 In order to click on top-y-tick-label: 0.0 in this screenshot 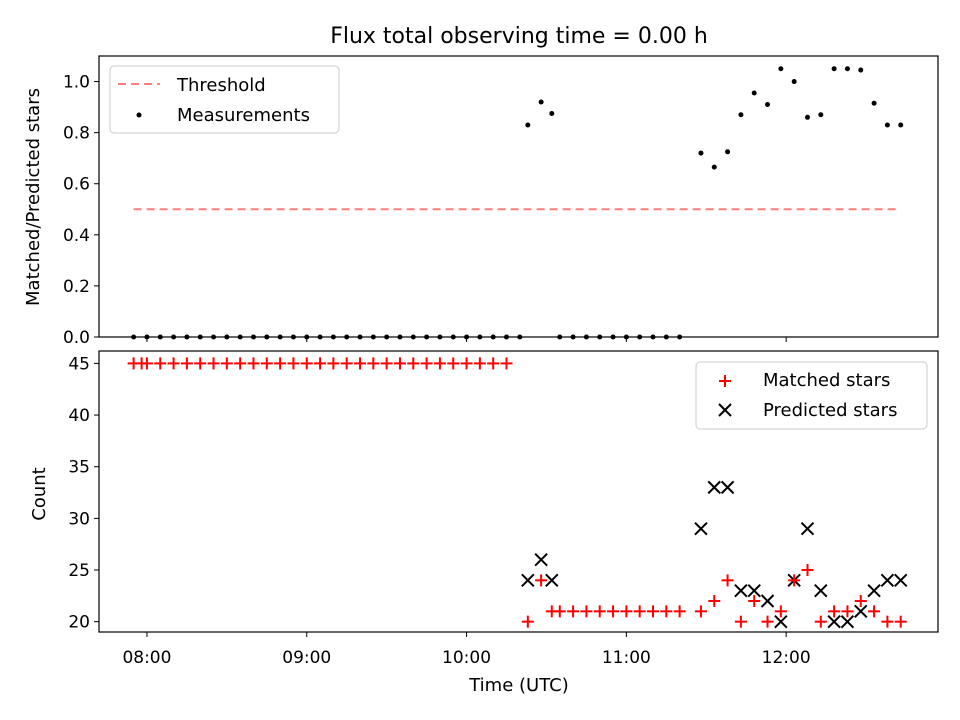, I will do `click(76, 338)`.